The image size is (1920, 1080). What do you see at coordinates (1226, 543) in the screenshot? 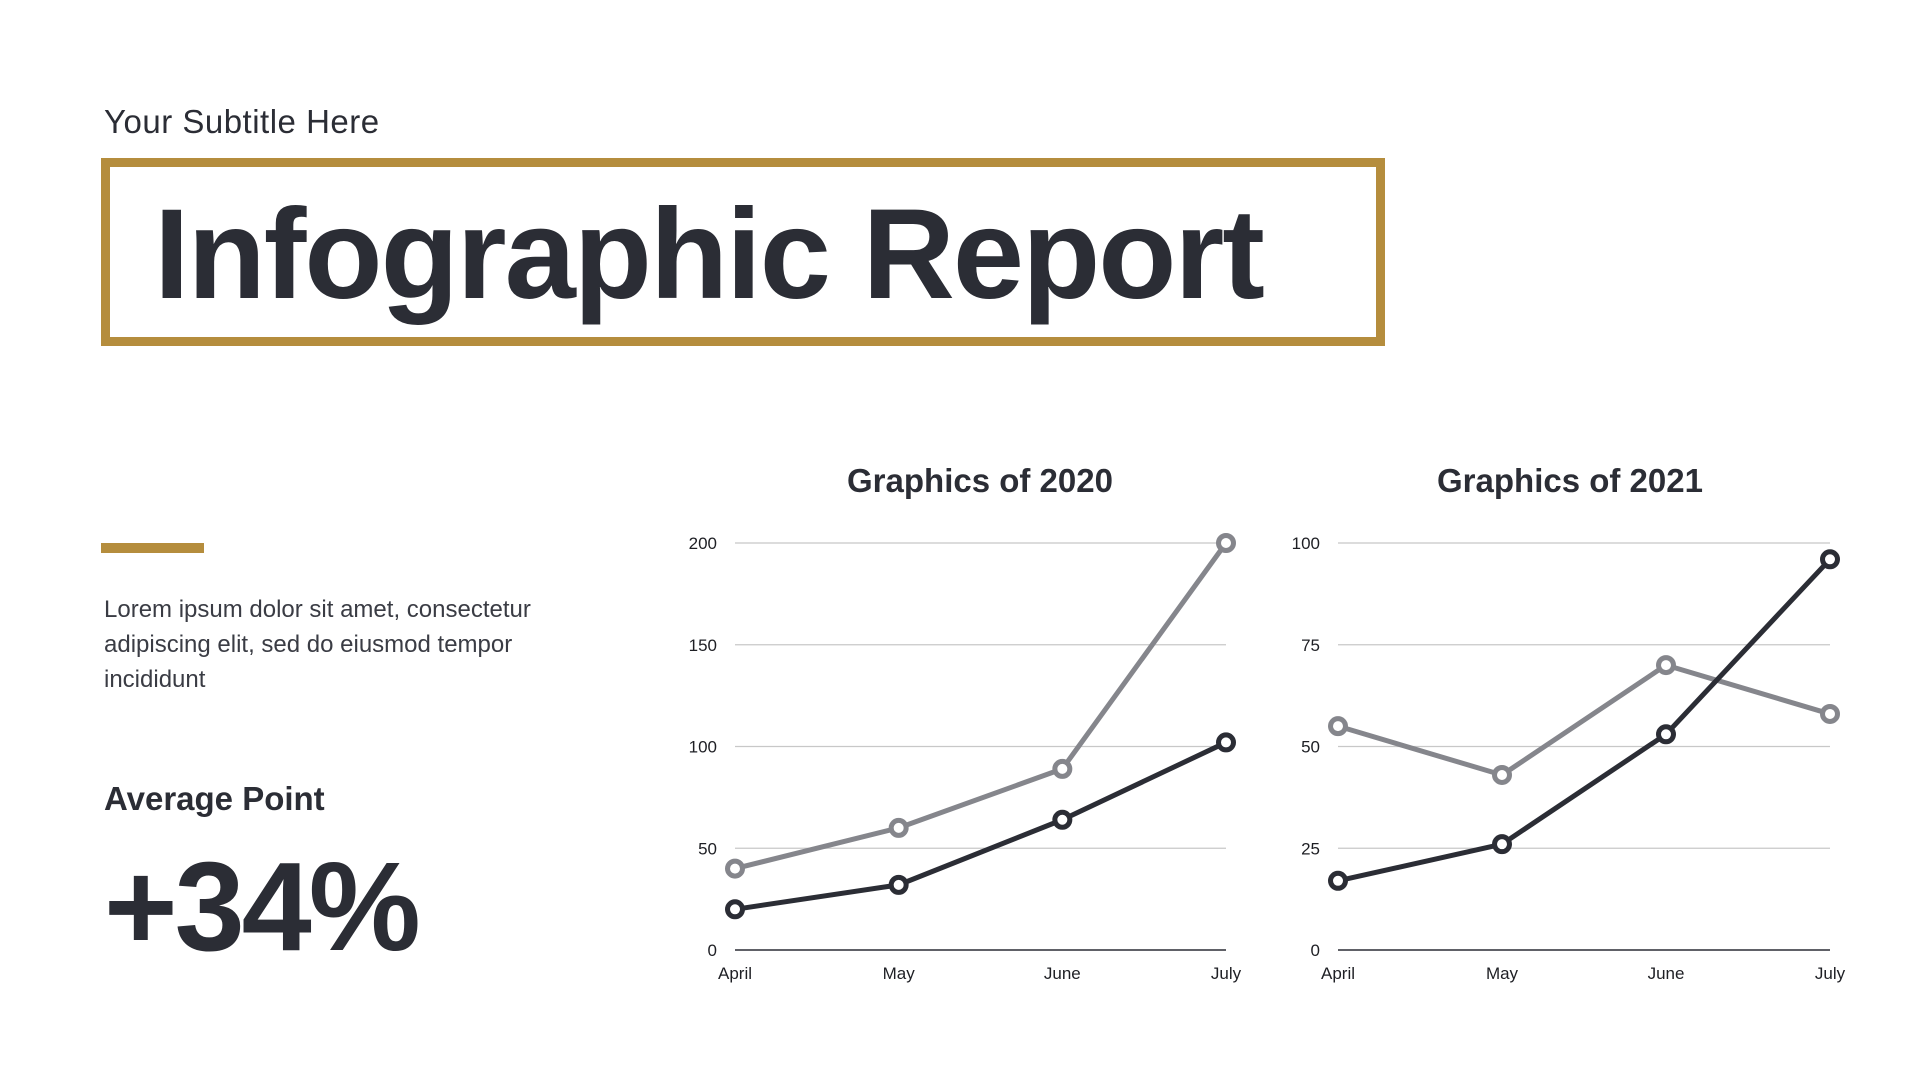
I see `data-point-2020-light-july` at bounding box center [1226, 543].